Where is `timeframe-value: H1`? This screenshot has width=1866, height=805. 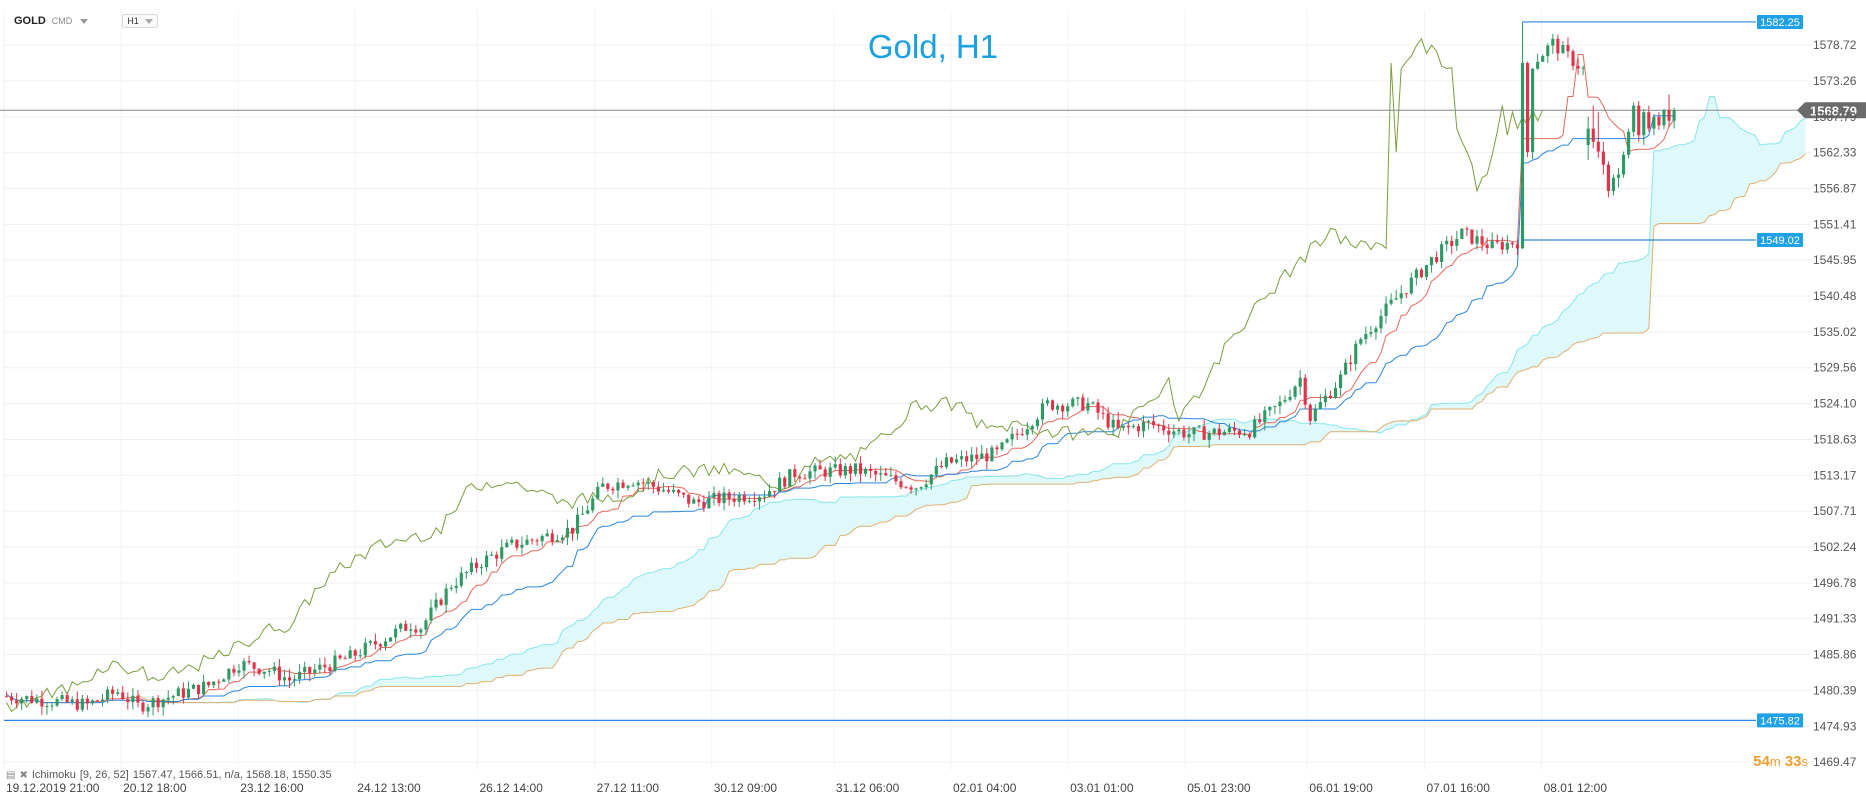
timeframe-value: H1 is located at coordinates (133, 21).